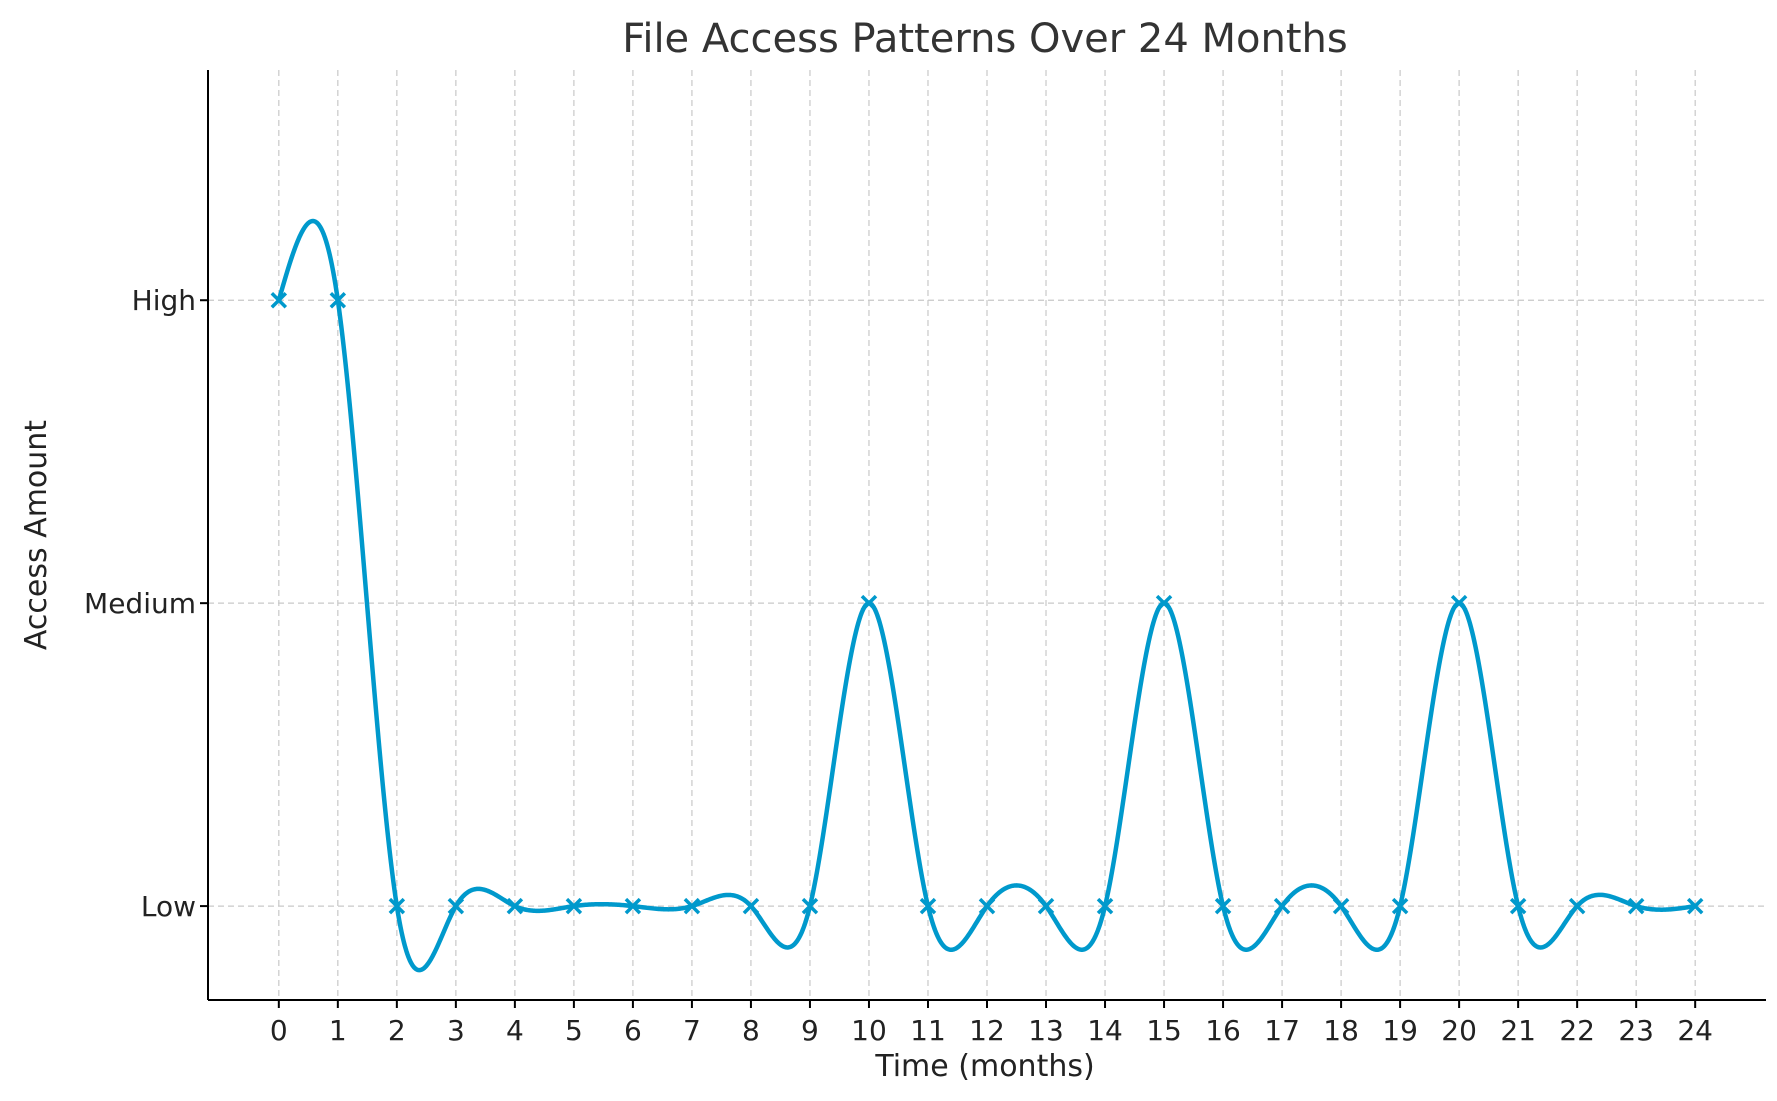  Describe the element at coordinates (1695, 1030) in the screenshot. I see `x-tick-label: 24` at that location.